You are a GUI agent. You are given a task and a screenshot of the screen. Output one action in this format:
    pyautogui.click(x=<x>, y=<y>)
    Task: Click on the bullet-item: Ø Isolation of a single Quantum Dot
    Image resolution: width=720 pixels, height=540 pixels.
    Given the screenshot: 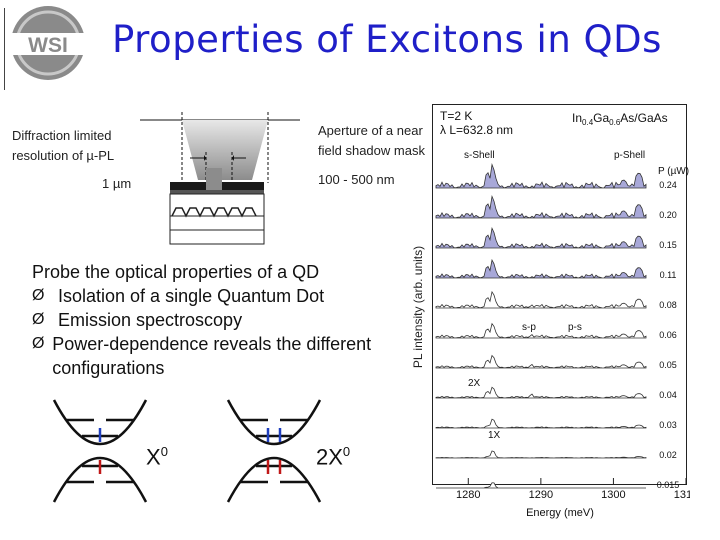 What is the action you would take?
    pyautogui.click(x=178, y=296)
    